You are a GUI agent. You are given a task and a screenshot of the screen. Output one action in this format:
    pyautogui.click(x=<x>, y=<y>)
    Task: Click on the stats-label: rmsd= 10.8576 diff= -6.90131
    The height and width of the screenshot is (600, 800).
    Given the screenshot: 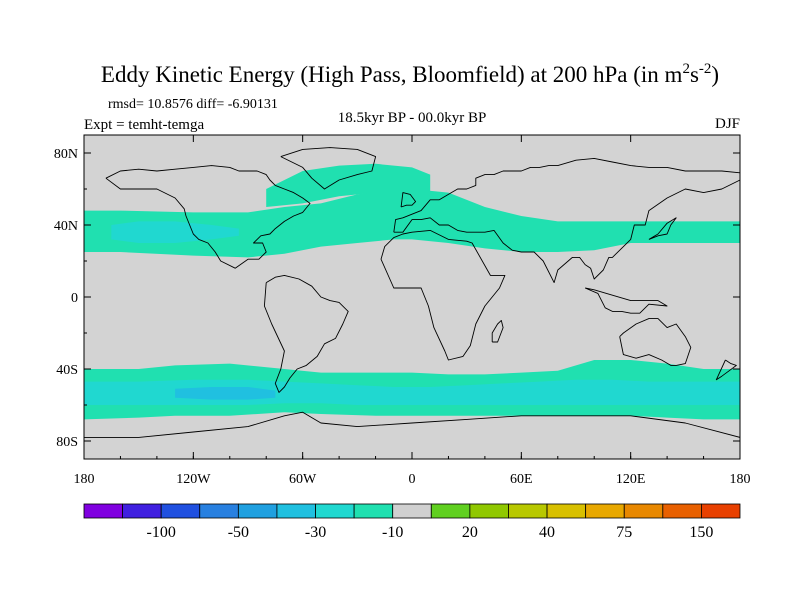 What is the action you would take?
    pyautogui.click(x=193, y=104)
    